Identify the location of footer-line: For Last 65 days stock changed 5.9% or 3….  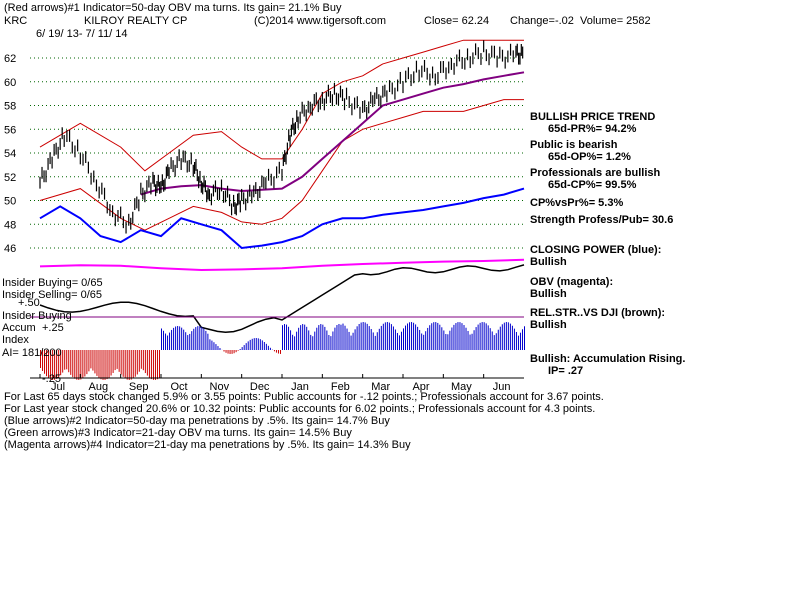
(304, 397).